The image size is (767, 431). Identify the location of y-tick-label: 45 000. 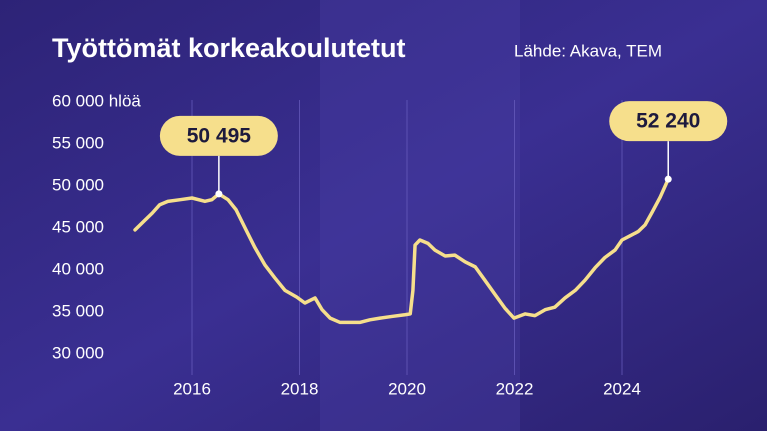
(78, 226).